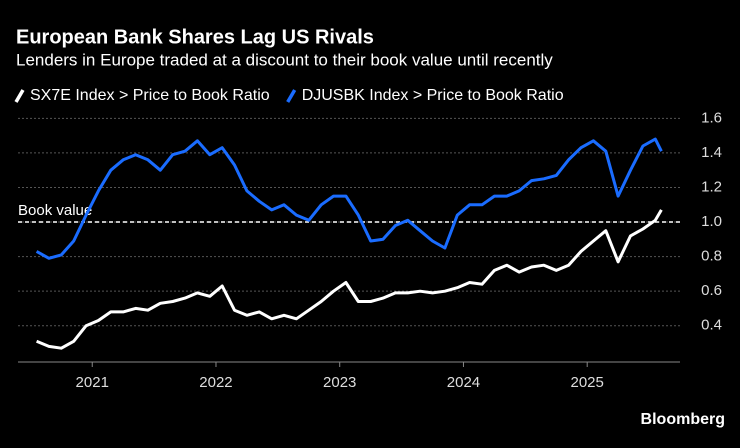  Describe the element at coordinates (150, 95) in the screenshot. I see `legend-label: SX7E Index > Price to Book Ratio` at that location.